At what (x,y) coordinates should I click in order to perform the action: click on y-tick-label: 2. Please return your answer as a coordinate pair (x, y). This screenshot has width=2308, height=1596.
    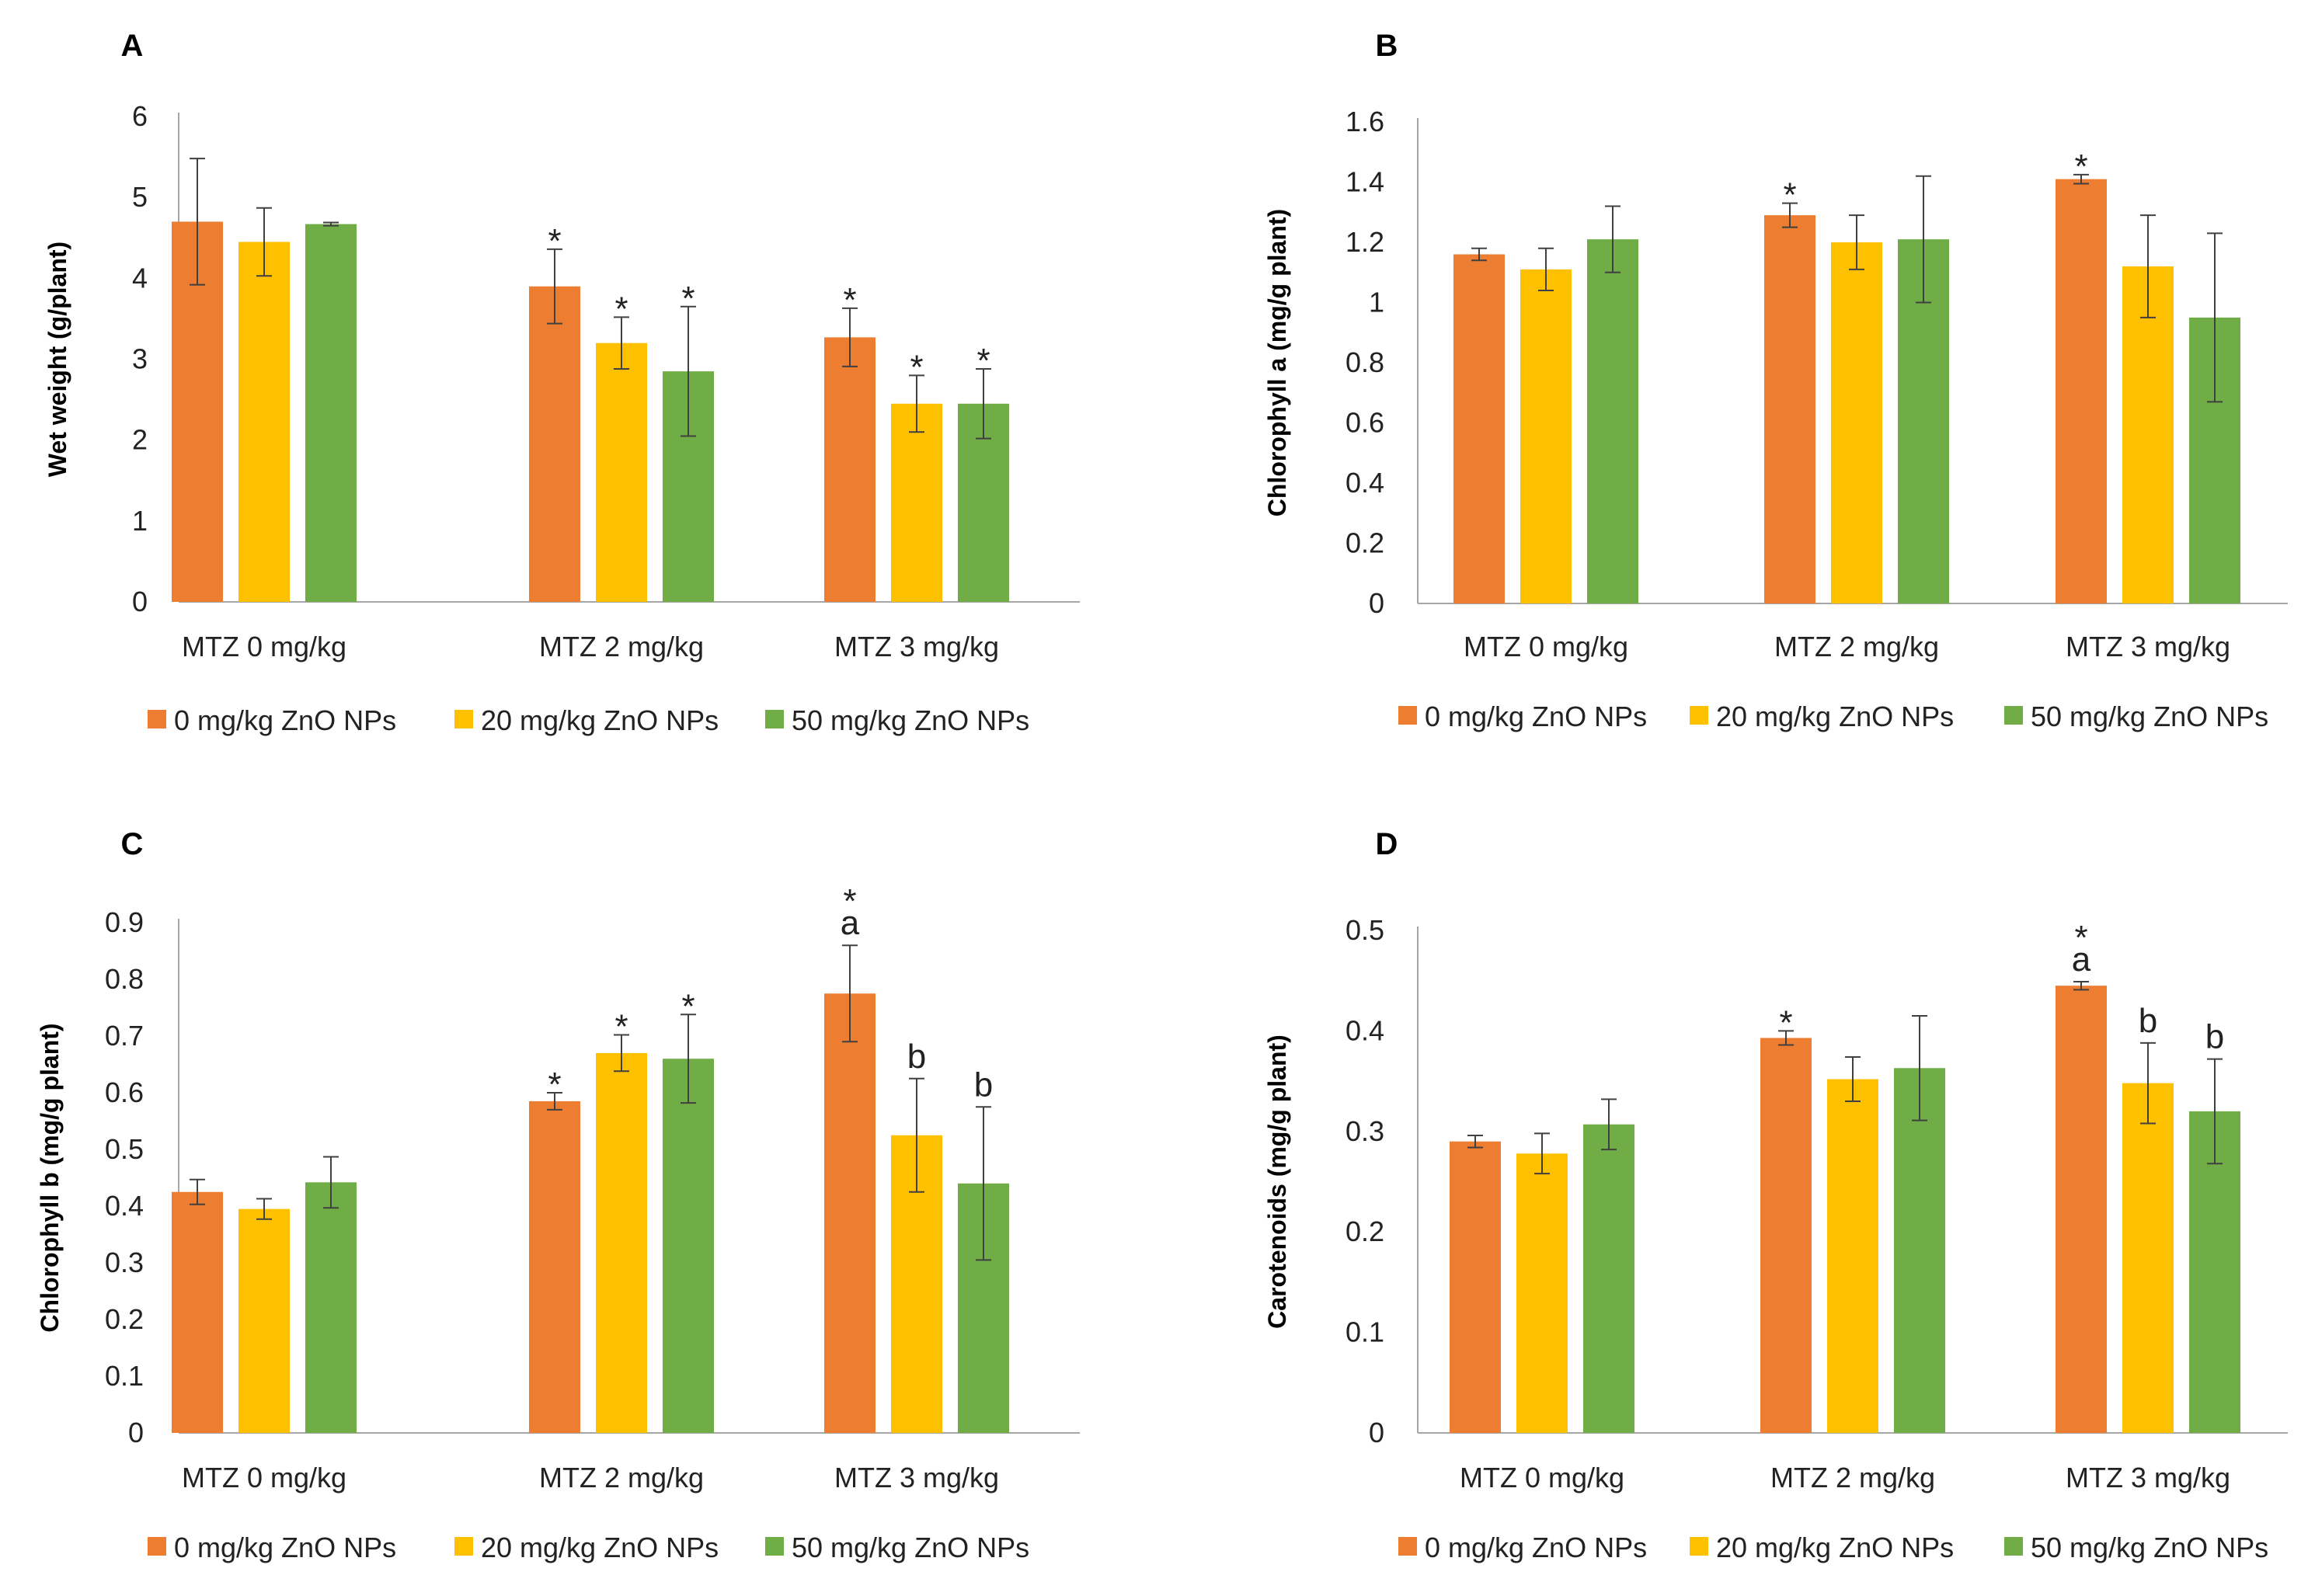
    Looking at the image, I should click on (140, 440).